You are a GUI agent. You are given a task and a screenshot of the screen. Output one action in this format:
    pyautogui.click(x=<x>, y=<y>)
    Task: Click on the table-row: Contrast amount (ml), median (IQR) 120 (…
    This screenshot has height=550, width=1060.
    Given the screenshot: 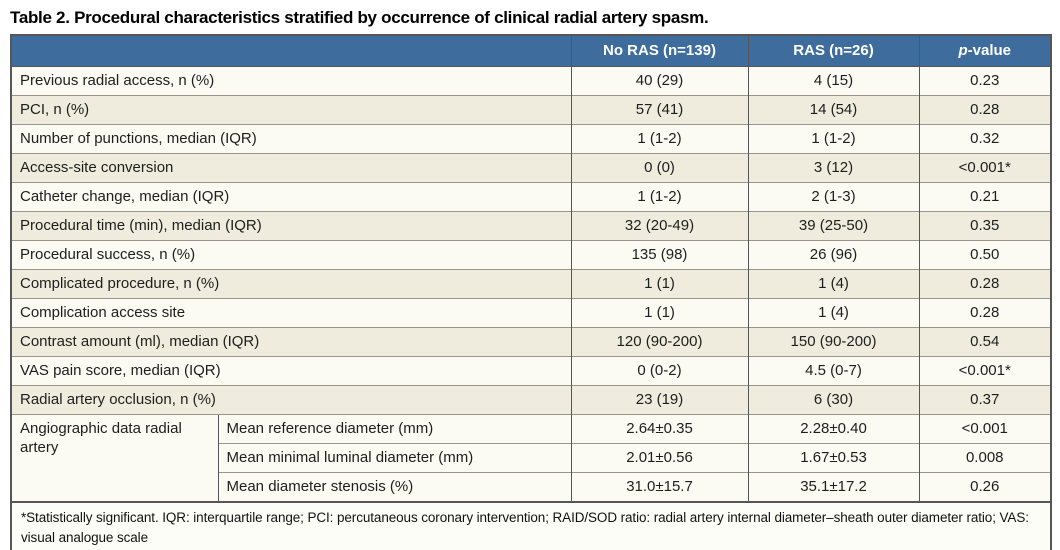 What is the action you would take?
    pyautogui.click(x=531, y=342)
    